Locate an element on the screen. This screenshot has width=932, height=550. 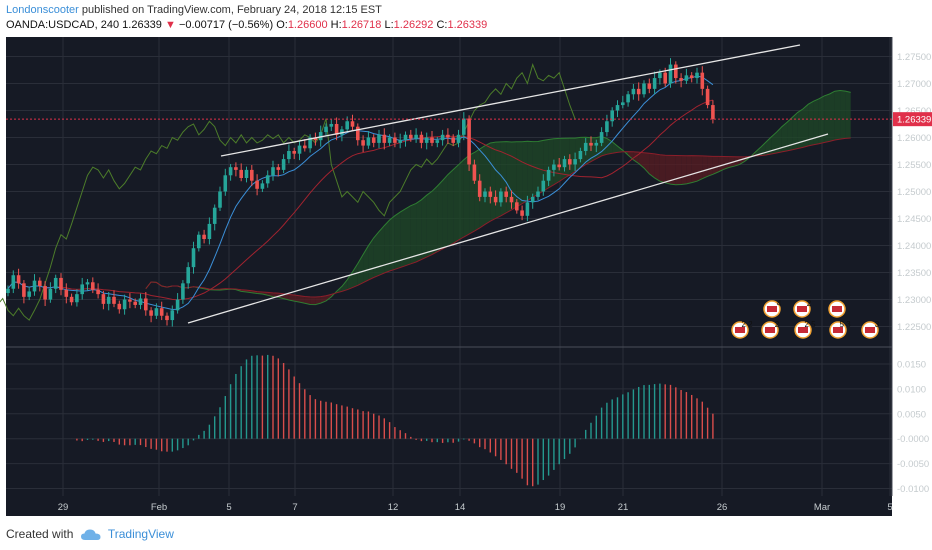
oscillator-y-tick-label: 0.0050 is located at coordinates (911, 414).